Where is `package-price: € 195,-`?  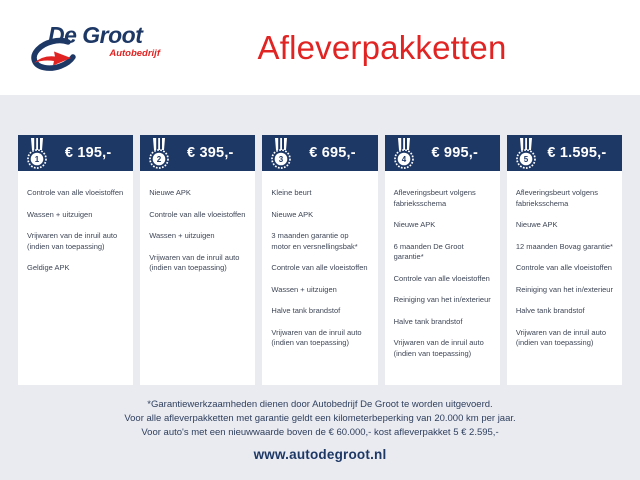 package-price: € 195,- is located at coordinates (88, 153).